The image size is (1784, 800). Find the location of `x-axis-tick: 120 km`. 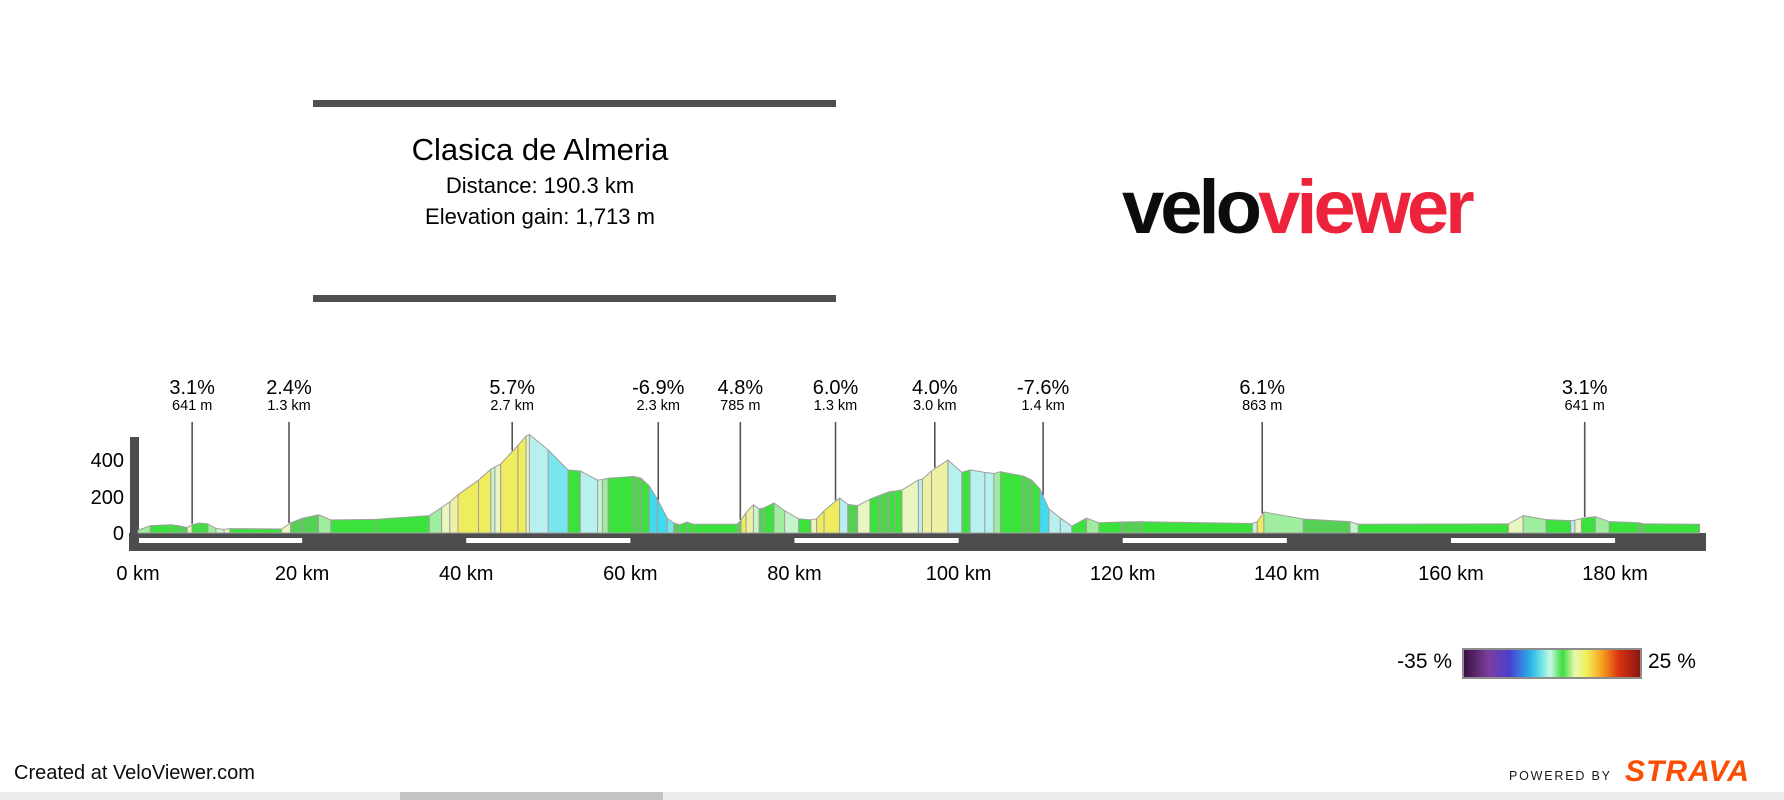

x-axis-tick: 120 km is located at coordinates (1122, 574).